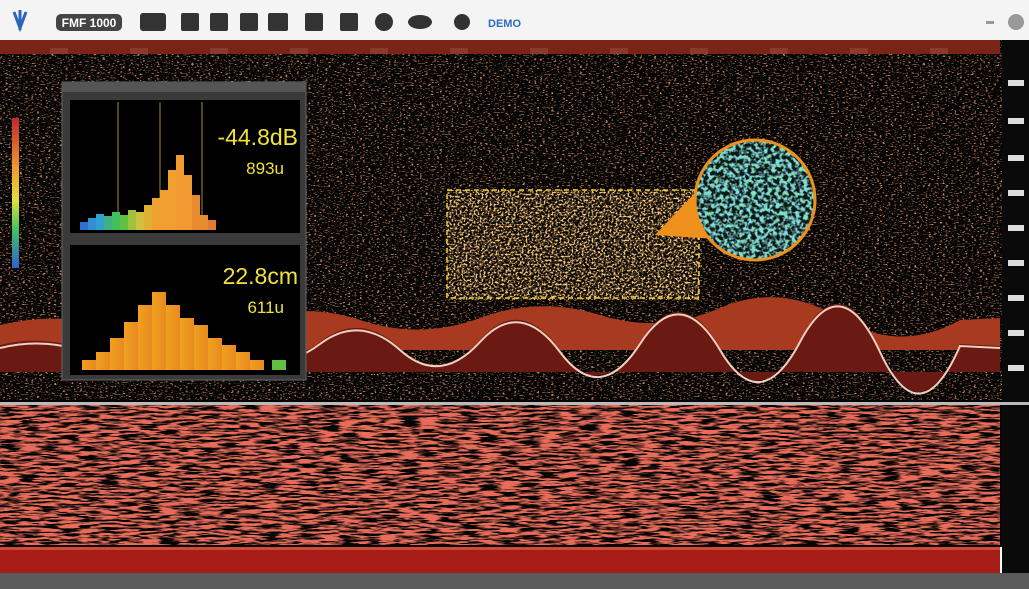  Describe the element at coordinates (1015, 560) in the screenshot. I see `seabed-scale` at that location.